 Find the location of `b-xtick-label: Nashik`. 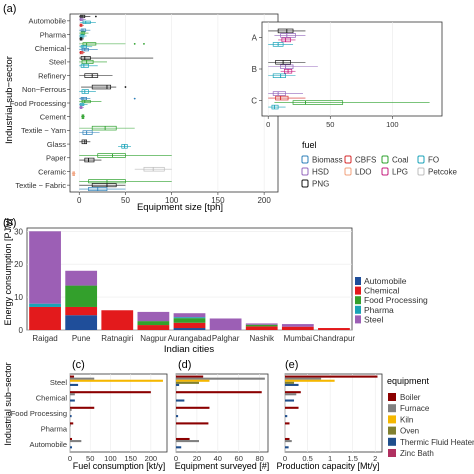

b-xtick-label: Nashik is located at coordinates (261, 338).